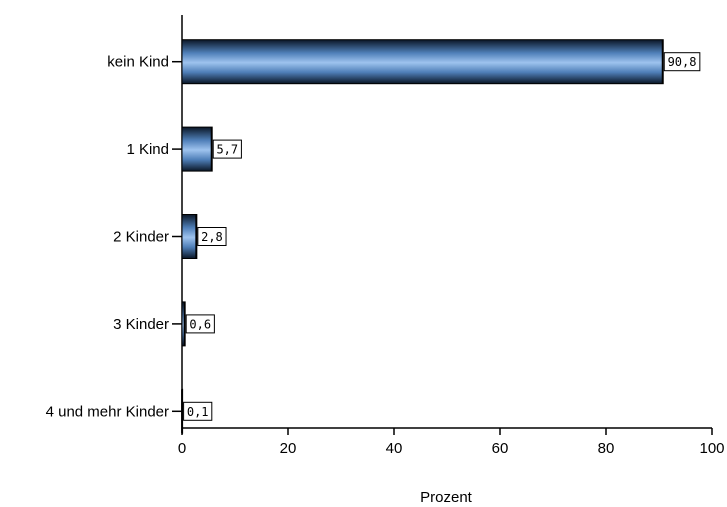  I want to click on x-tick-label: 20, so click(288, 448).